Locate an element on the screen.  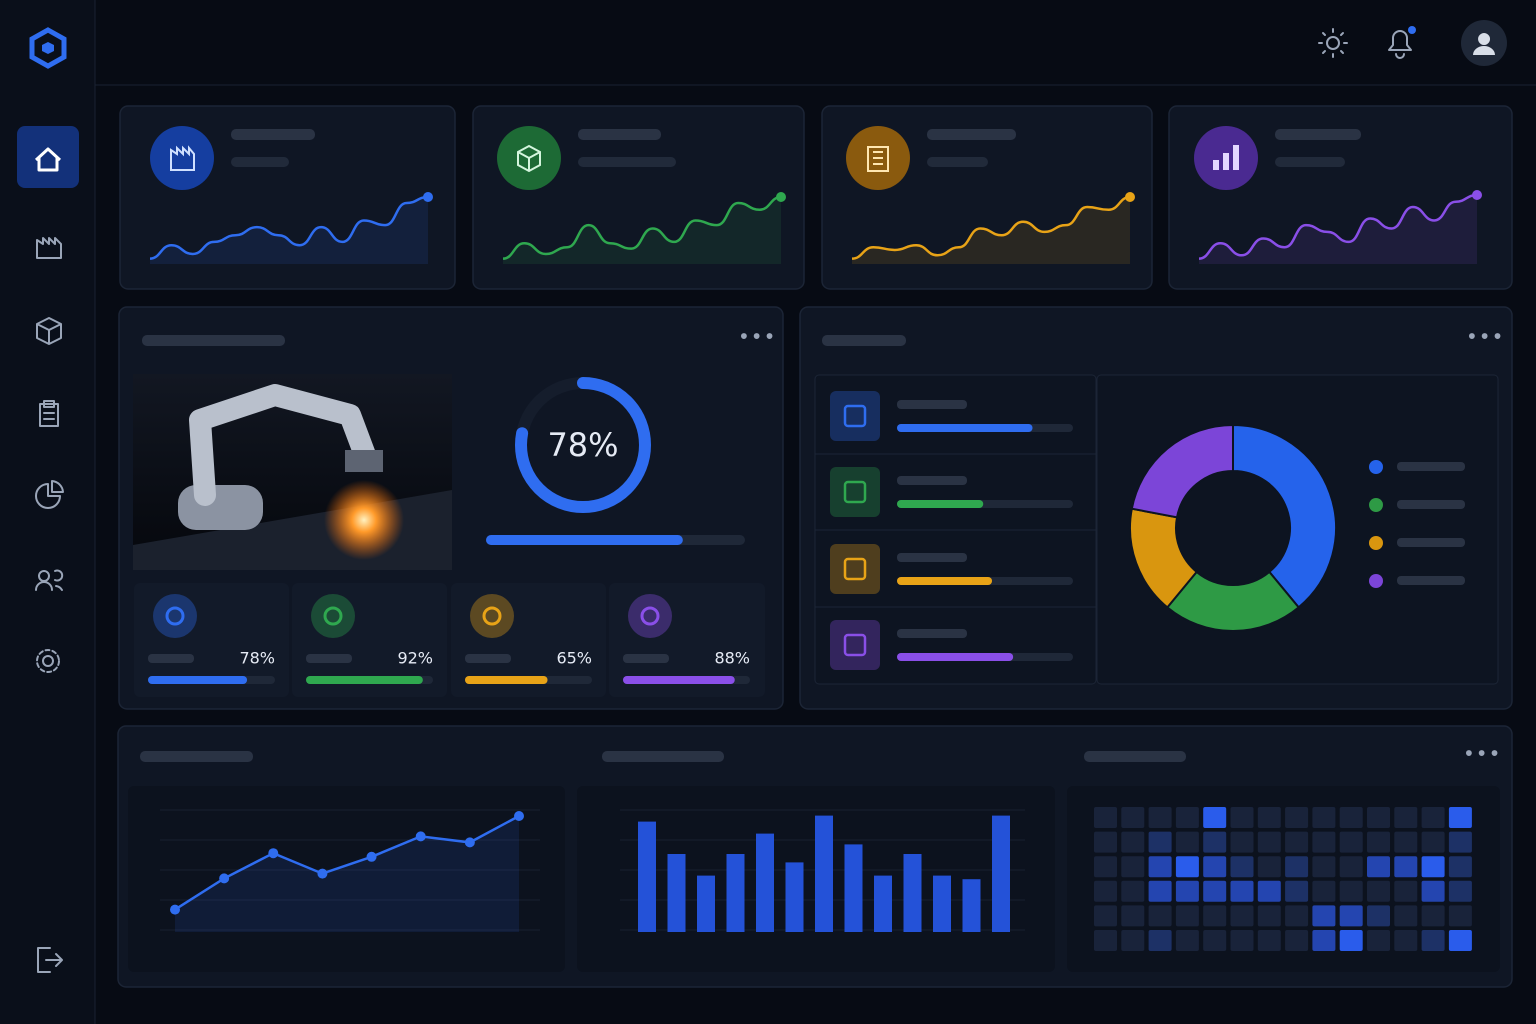
list-icon-glyph is located at coordinates (855, 416).